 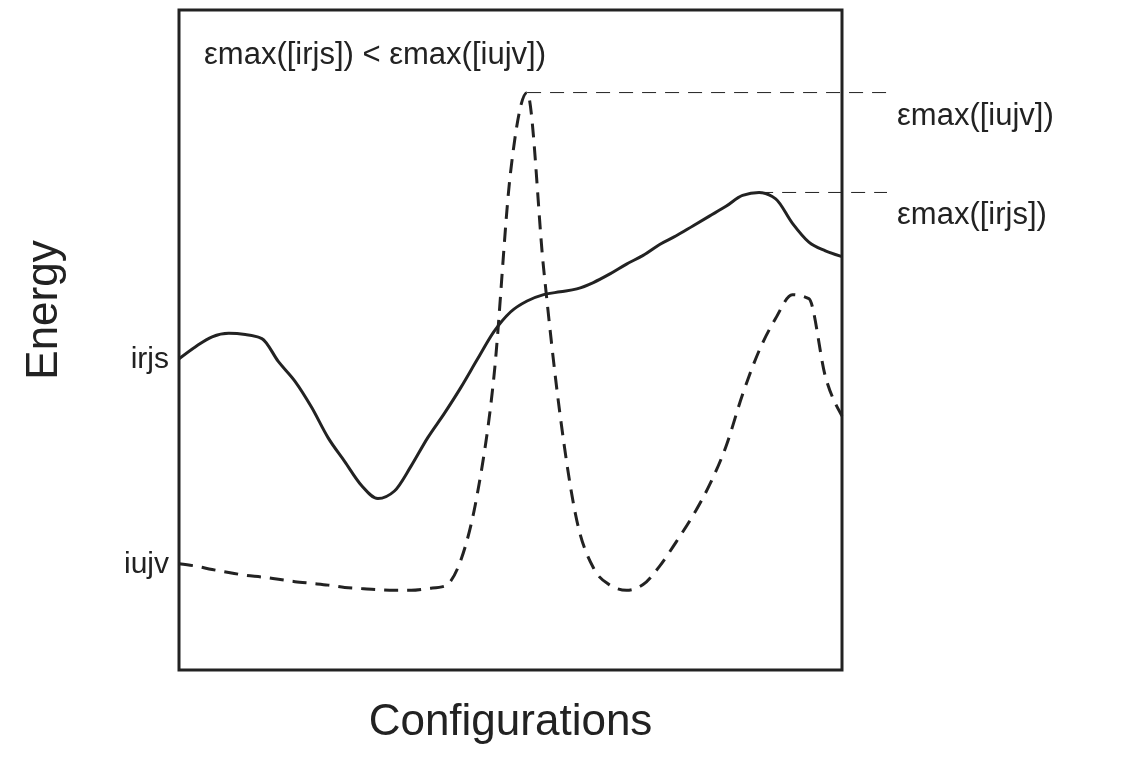 What do you see at coordinates (972, 214) in the screenshot?
I see `ref-line-label: εmax([irjs])` at bounding box center [972, 214].